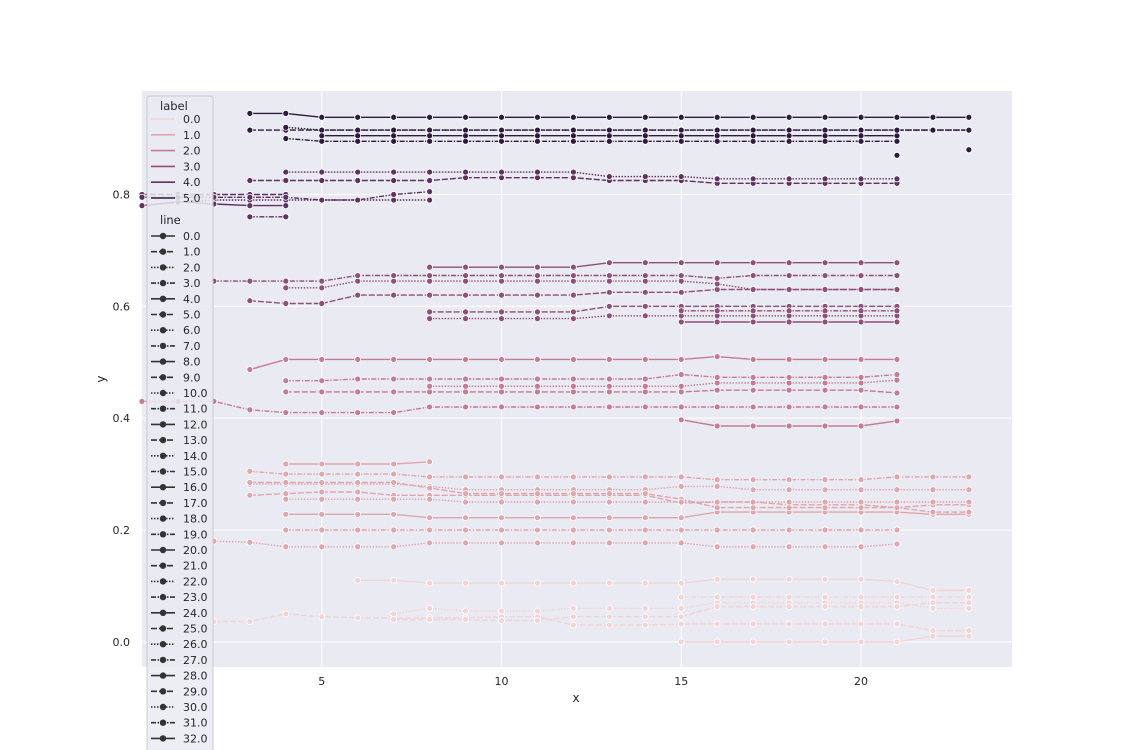  What do you see at coordinates (195, 487) in the screenshot?
I see `legend-style-label: 16.0` at bounding box center [195, 487].